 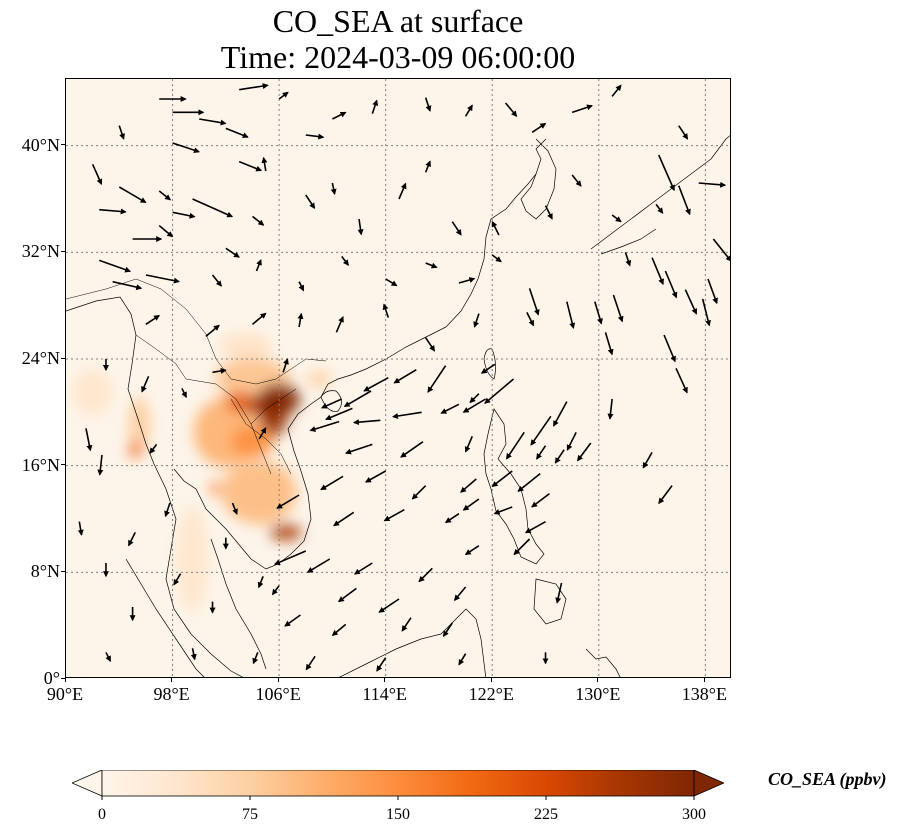 What do you see at coordinates (384, 694) in the screenshot?
I see `longitude-tick-label: 114°E` at bounding box center [384, 694].